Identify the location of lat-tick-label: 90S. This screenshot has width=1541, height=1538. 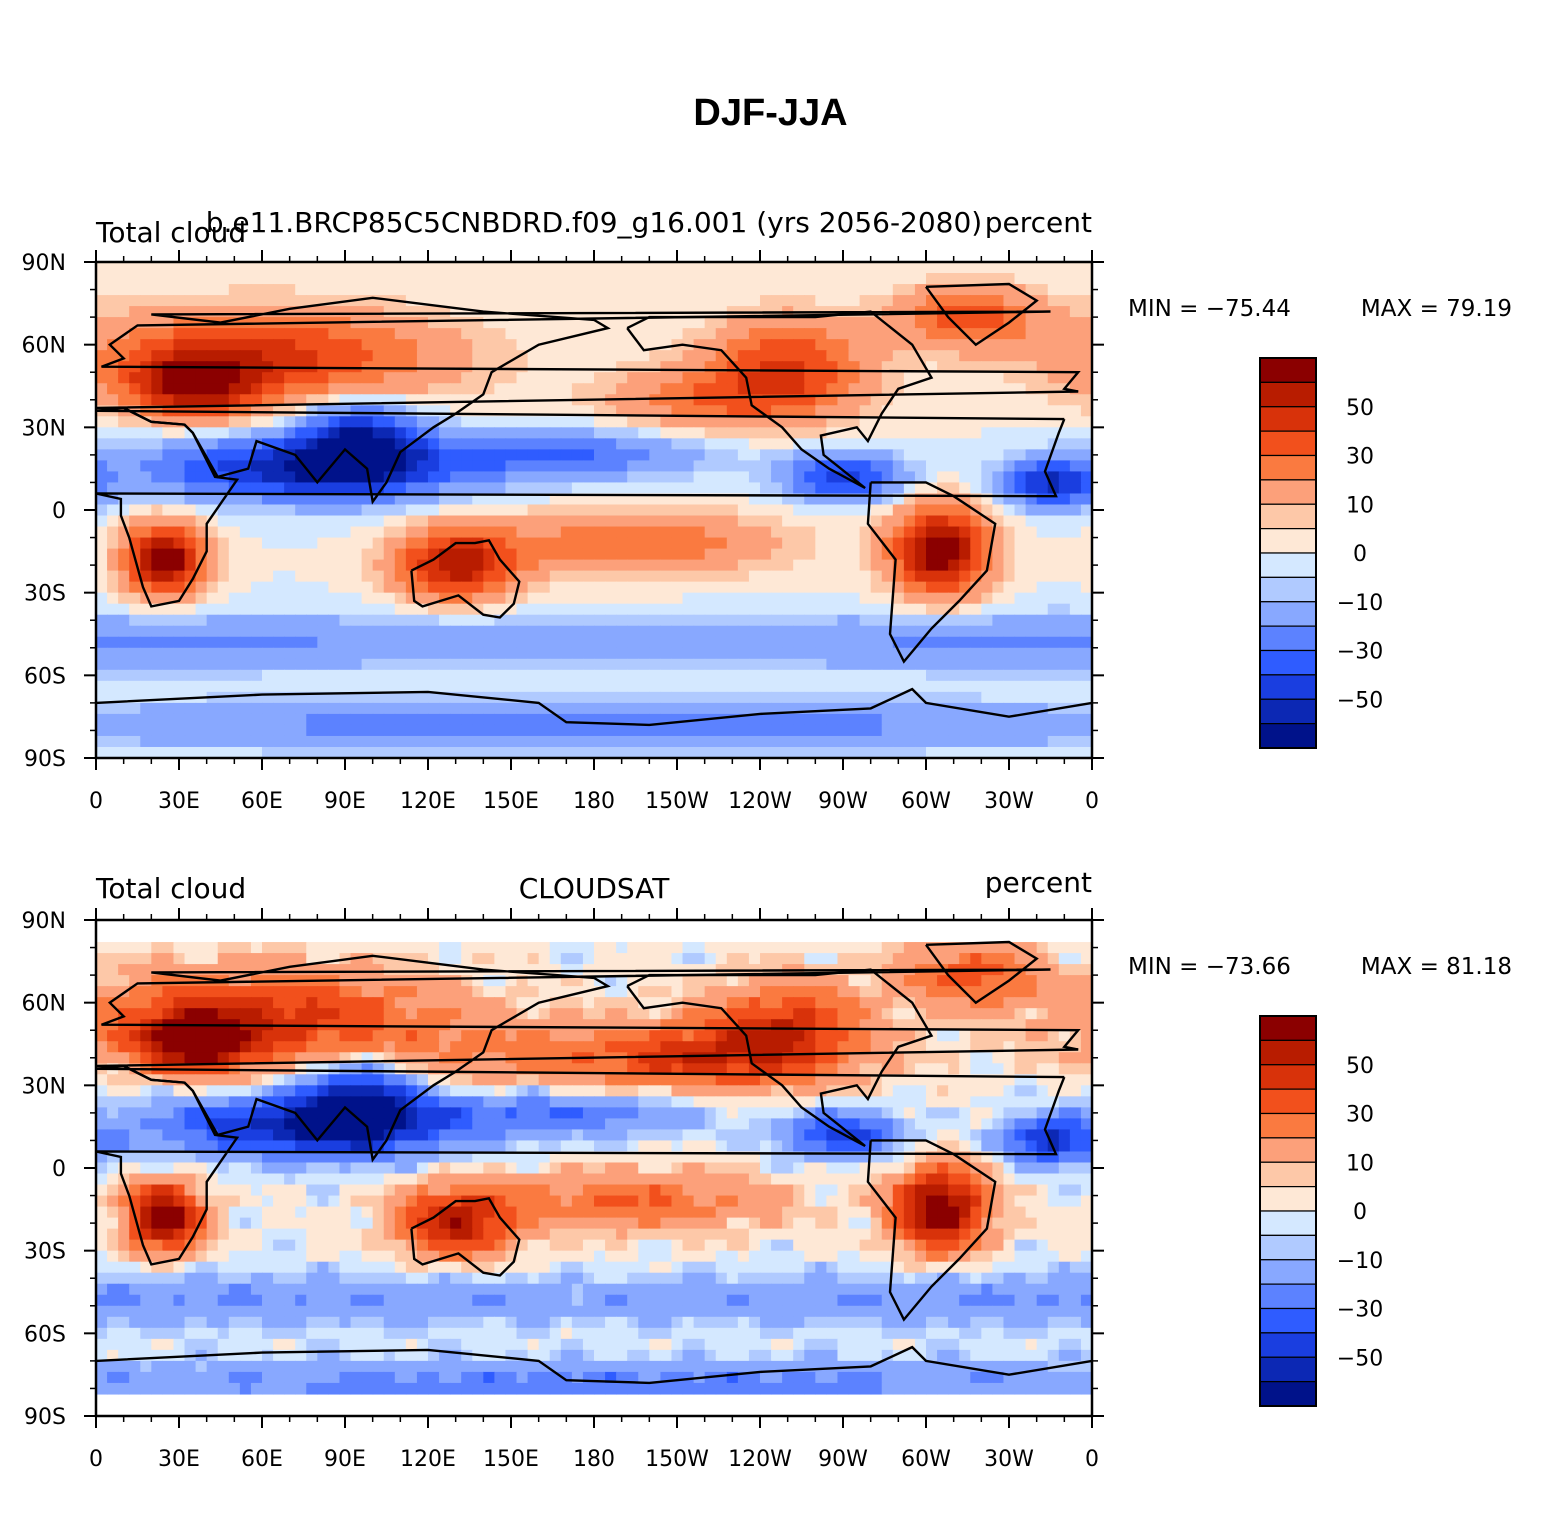
(45, 759).